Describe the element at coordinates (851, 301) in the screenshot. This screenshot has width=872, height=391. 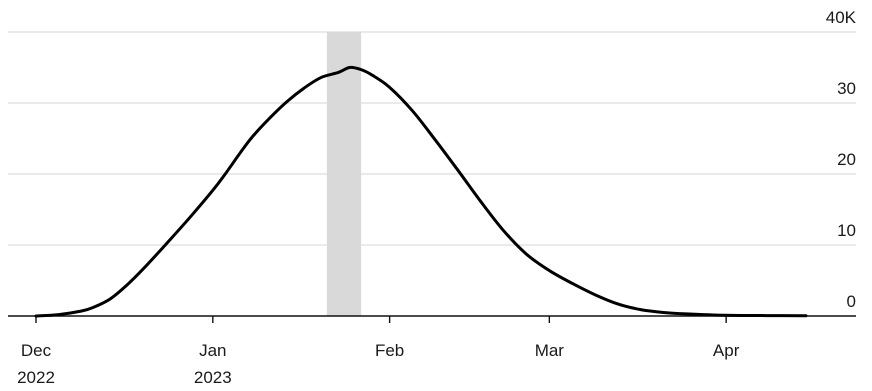
I see `y-tick-label: 0` at that location.